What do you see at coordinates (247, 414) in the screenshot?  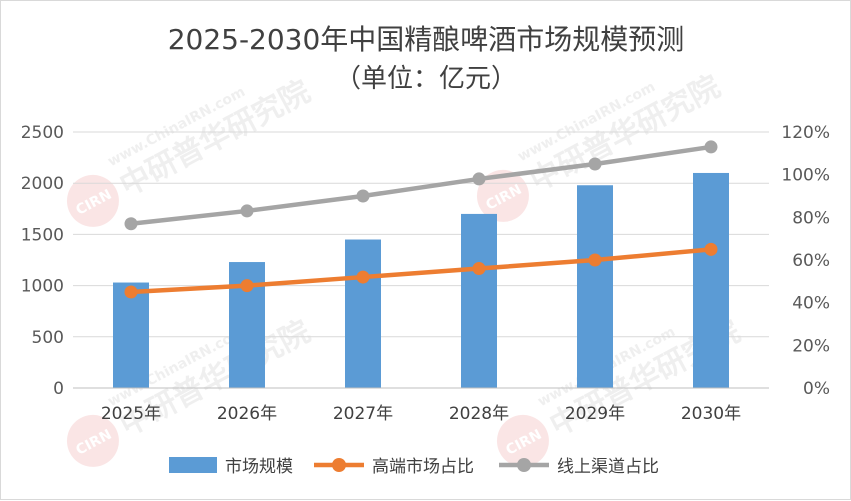 I see `x-tick-label: 2026年` at bounding box center [247, 414].